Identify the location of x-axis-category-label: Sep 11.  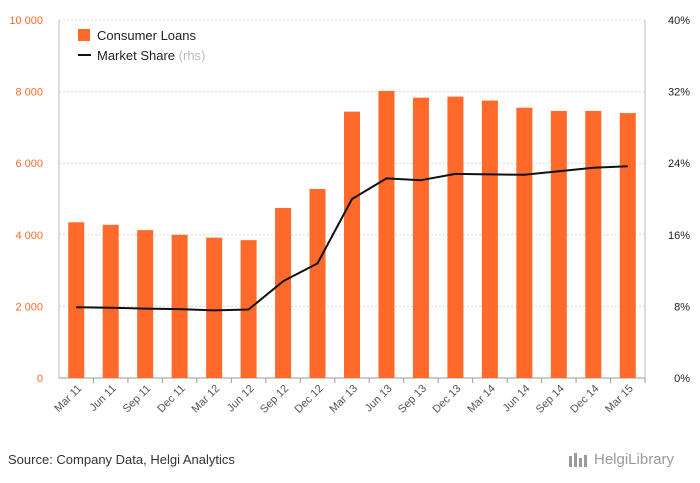
(137, 399).